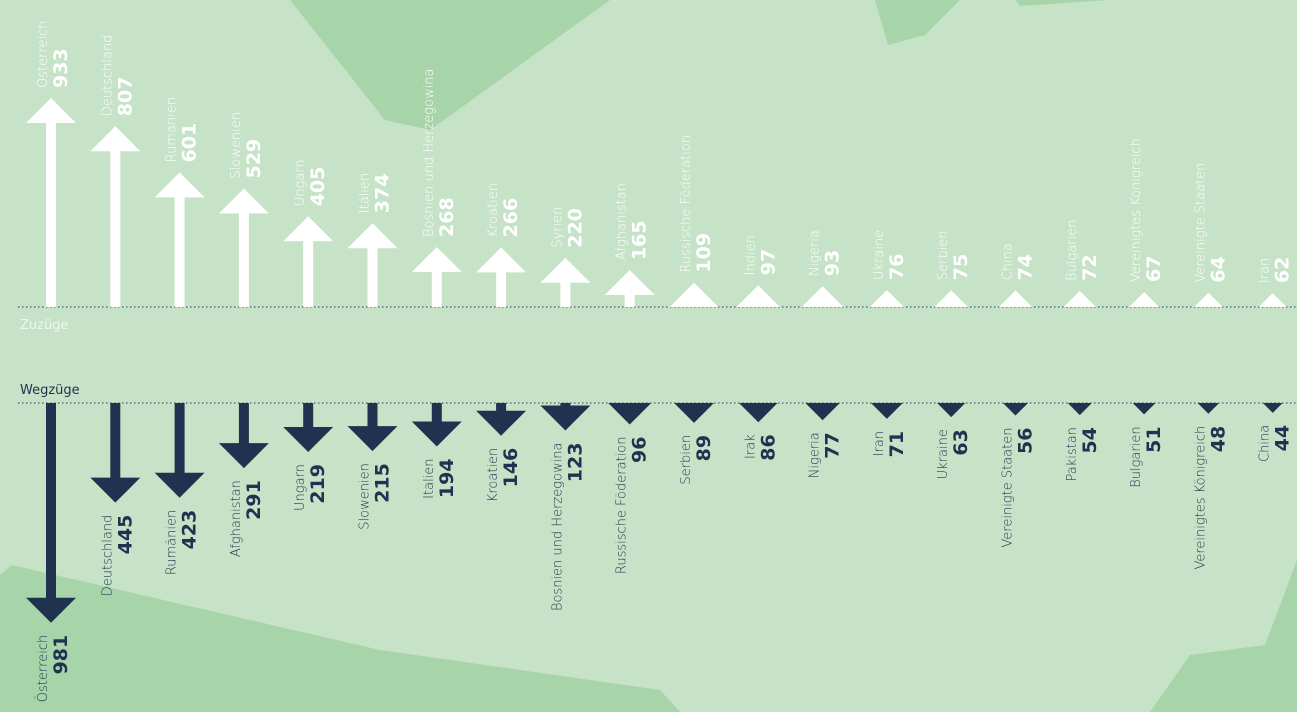 The image size is (1297, 712). What do you see at coordinates (575, 463) in the screenshot?
I see `value-label: 123` at bounding box center [575, 463].